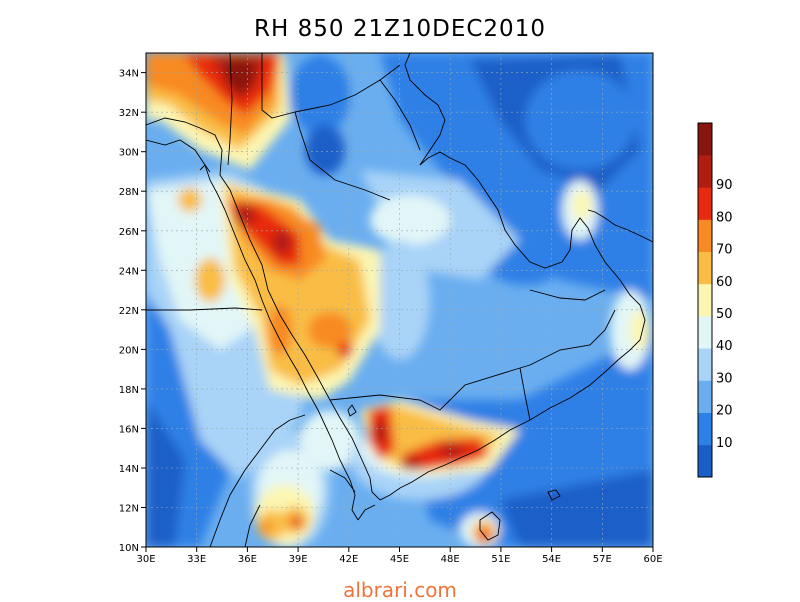  What do you see at coordinates (129, 350) in the screenshot?
I see `lat-label: 20N` at bounding box center [129, 350].